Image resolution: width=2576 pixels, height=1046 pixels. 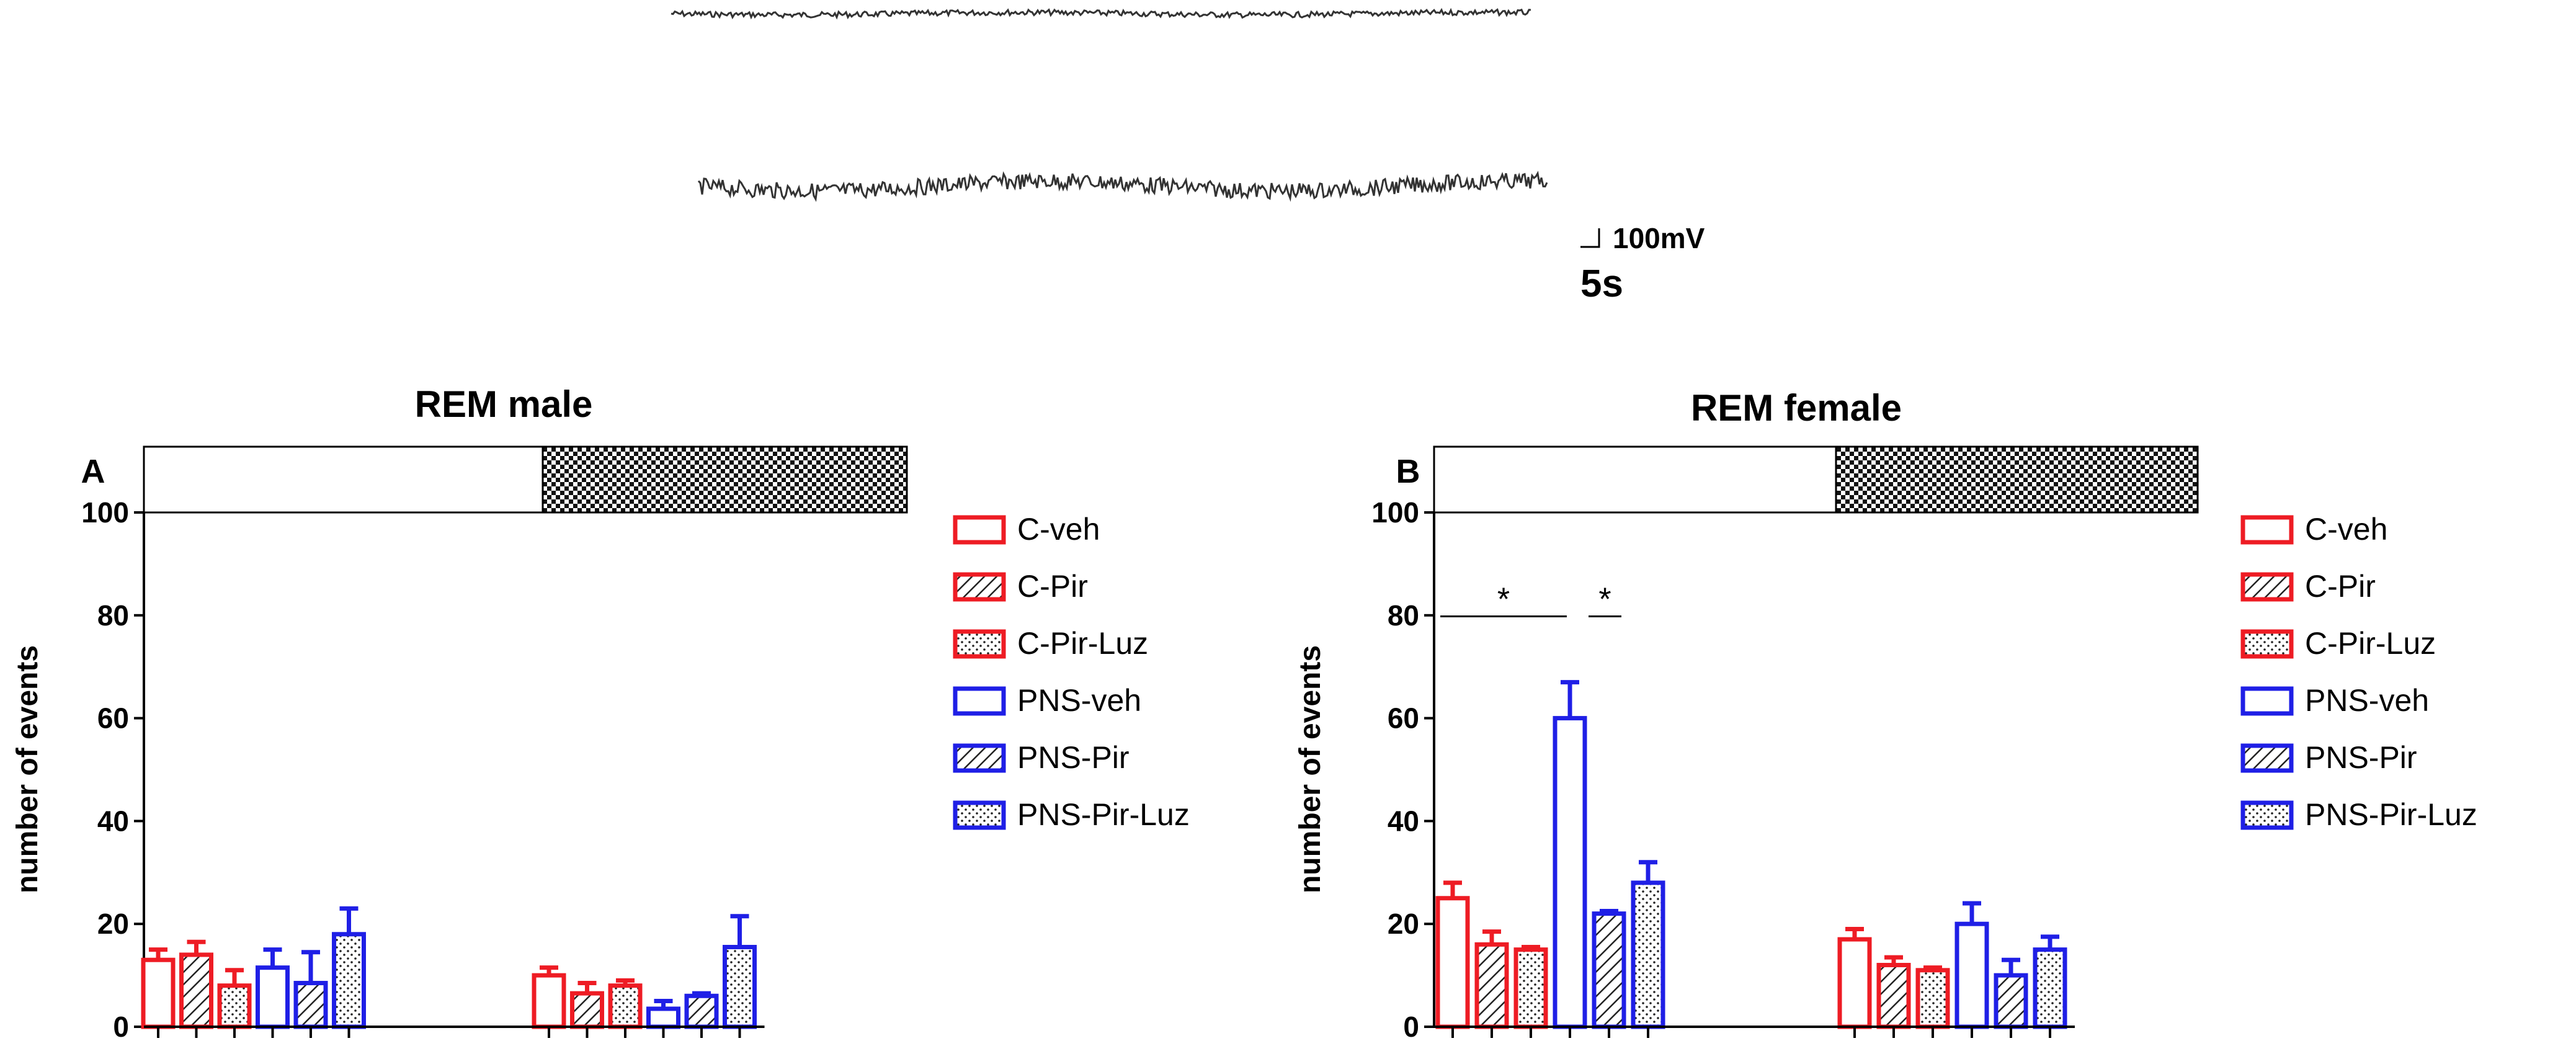 I want to click on scale-voltage-label: 100mV, so click(x=1659, y=238).